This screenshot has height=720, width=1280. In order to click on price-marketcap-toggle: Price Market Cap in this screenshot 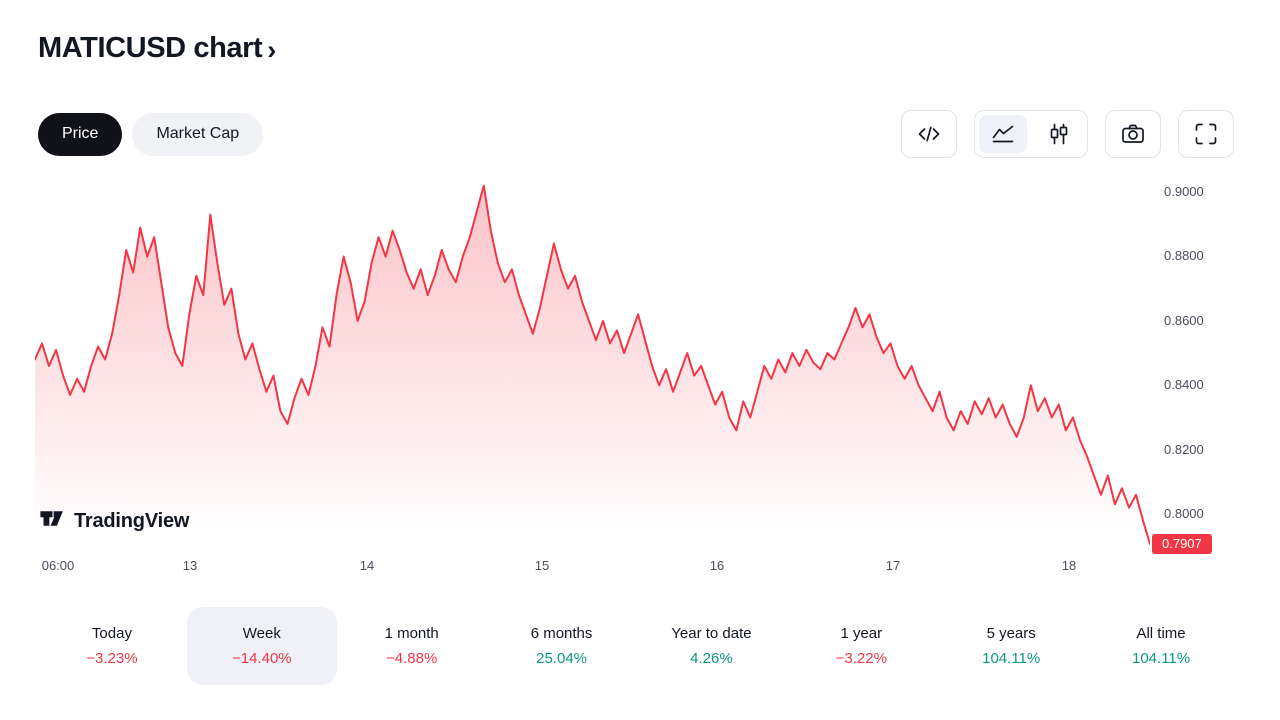, I will do `click(151, 134)`.